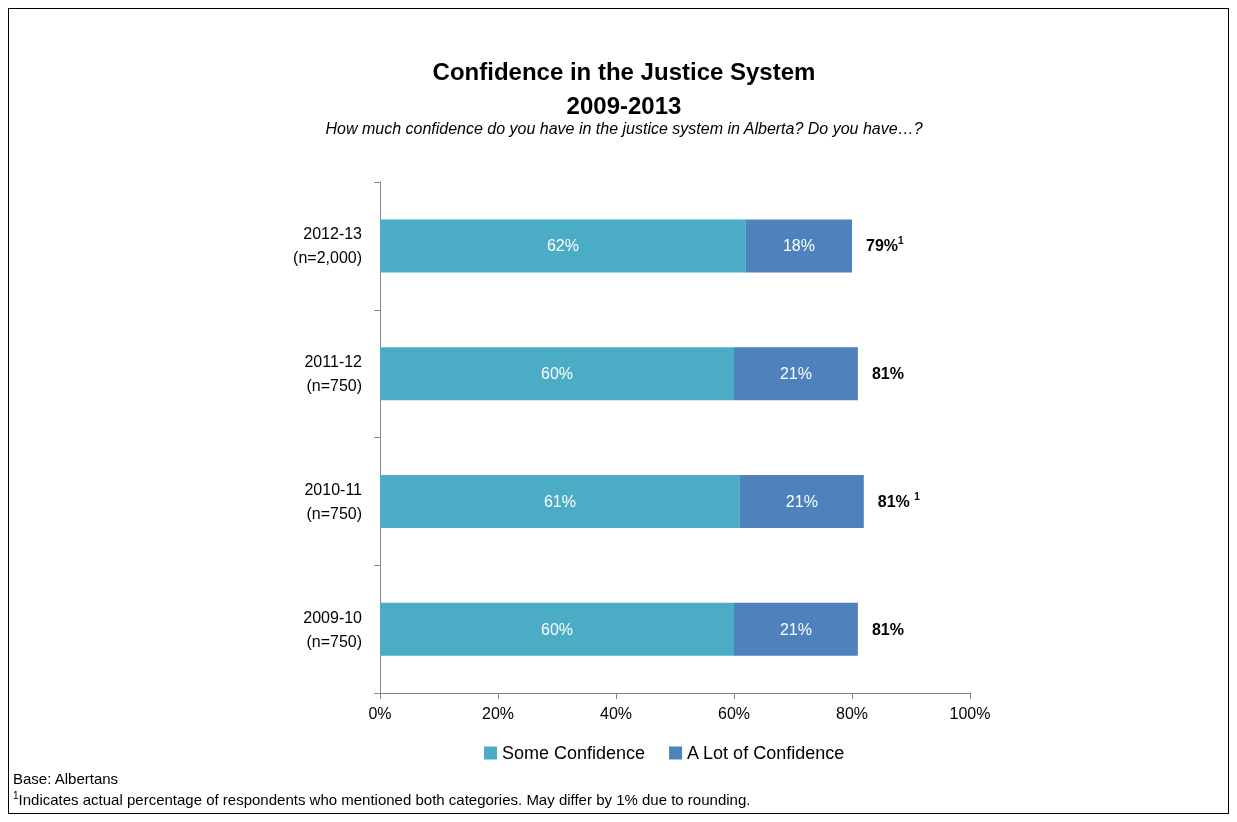 The width and height of the screenshot is (1237, 822). Describe the element at coordinates (328, 246) in the screenshot. I see `y-tick-label: 2012-13 (n=2,000)` at that location.